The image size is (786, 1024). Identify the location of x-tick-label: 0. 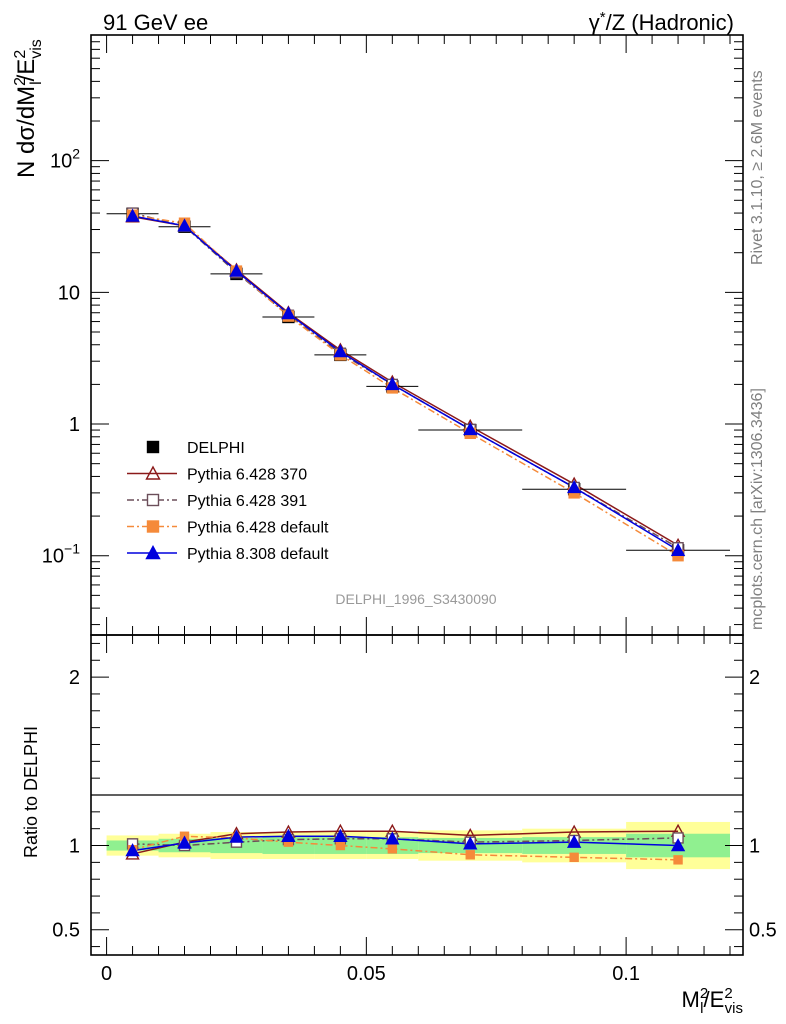
(106, 974).